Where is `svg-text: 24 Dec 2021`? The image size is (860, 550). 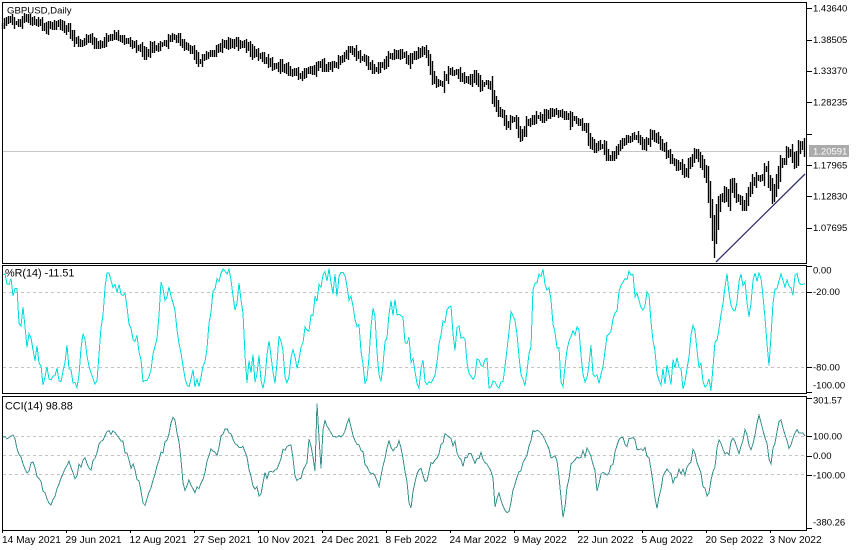
svg-text: 24 Dec 2021 is located at coordinates (351, 540).